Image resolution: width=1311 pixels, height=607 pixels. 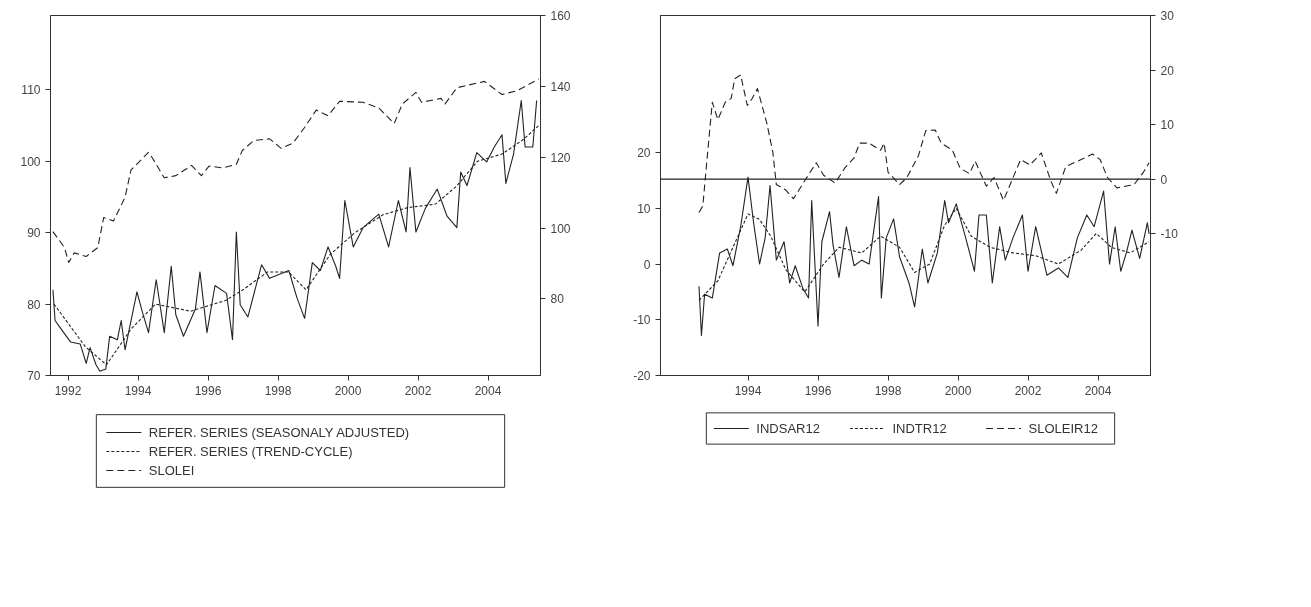 I want to click on legend-label: INDSAR12, so click(x=788, y=428).